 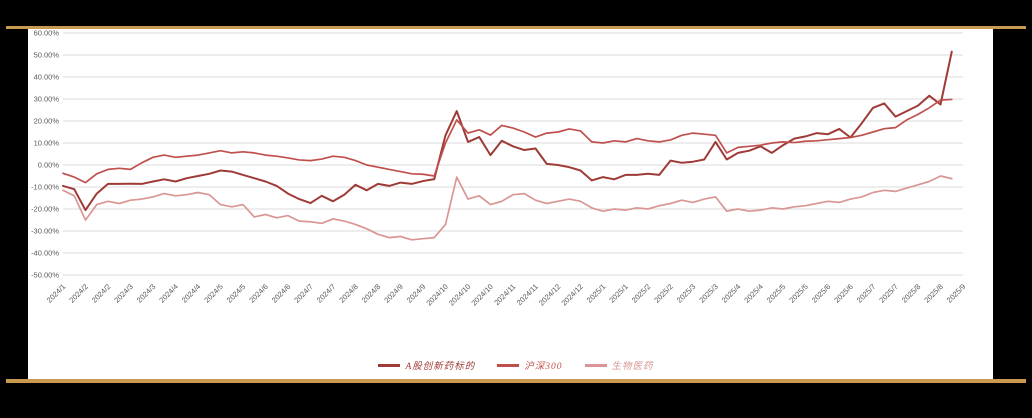 What do you see at coordinates (956, 293) in the screenshot?
I see `x-axis-tick-label: 2025/9` at bounding box center [956, 293].